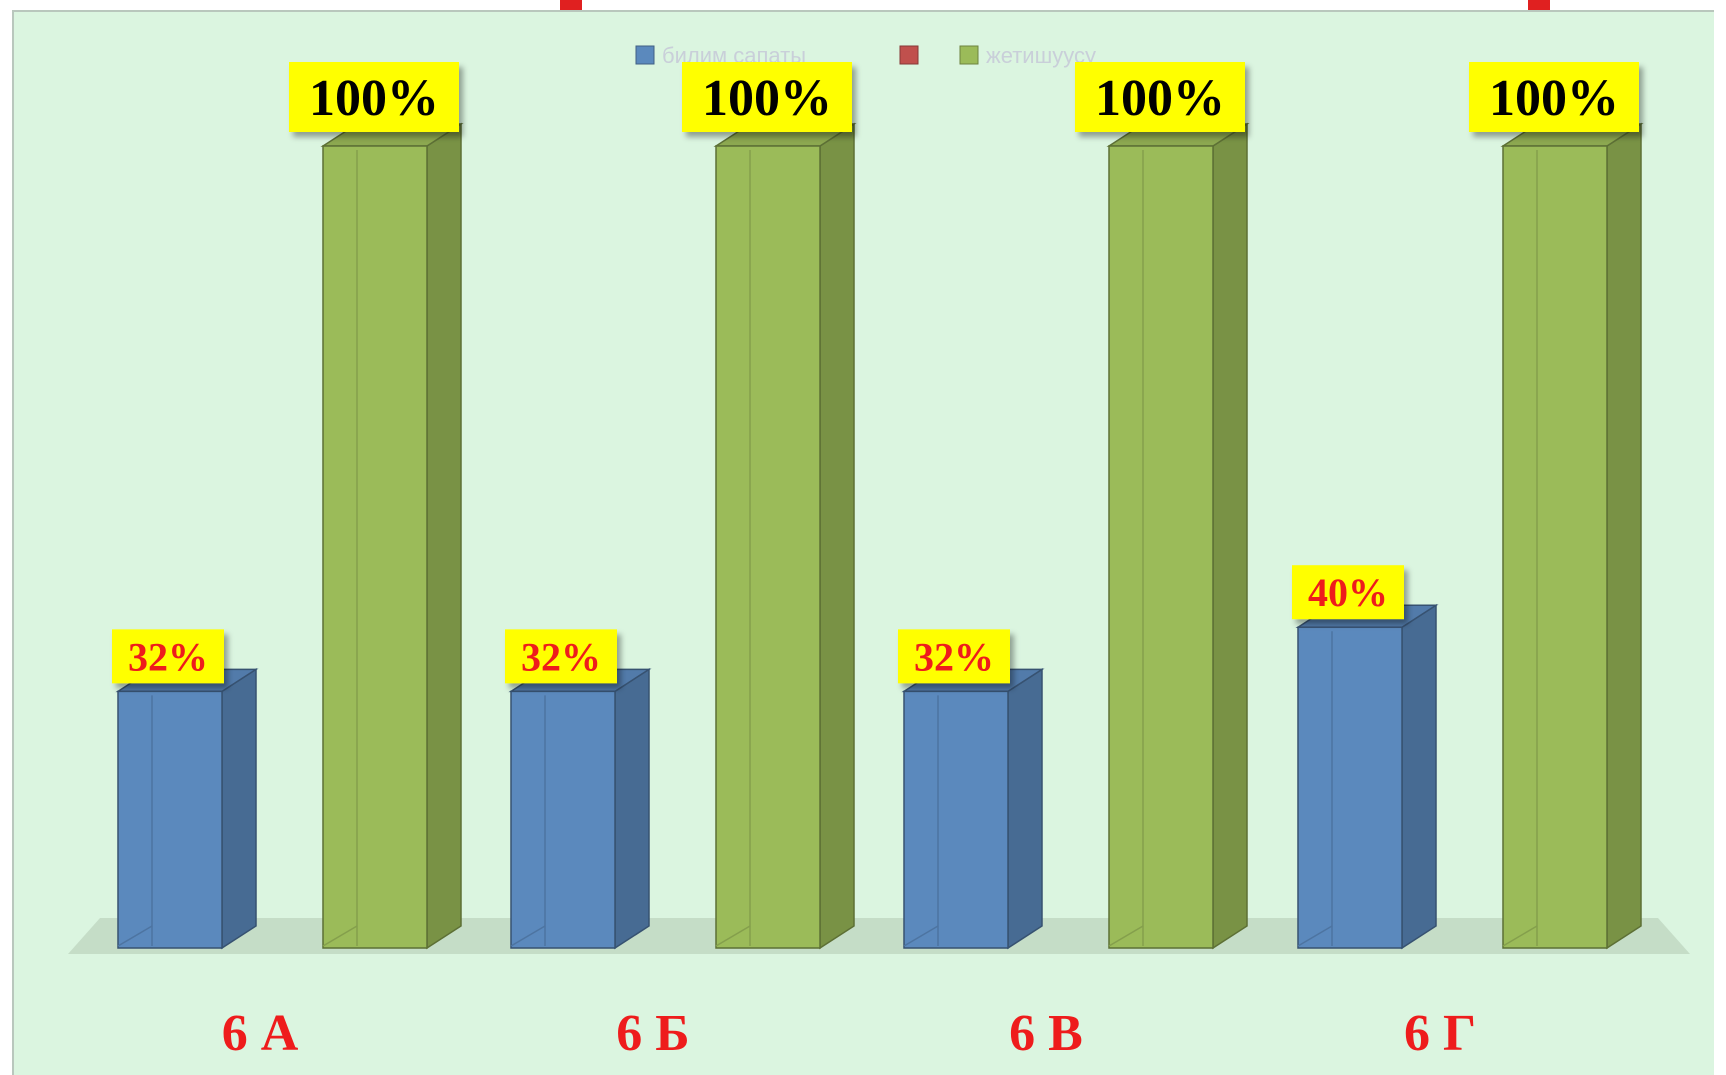 The width and height of the screenshot is (1726, 1075). Describe the element at coordinates (571, 5) in the screenshot. I see `top-decoration-left` at that location.